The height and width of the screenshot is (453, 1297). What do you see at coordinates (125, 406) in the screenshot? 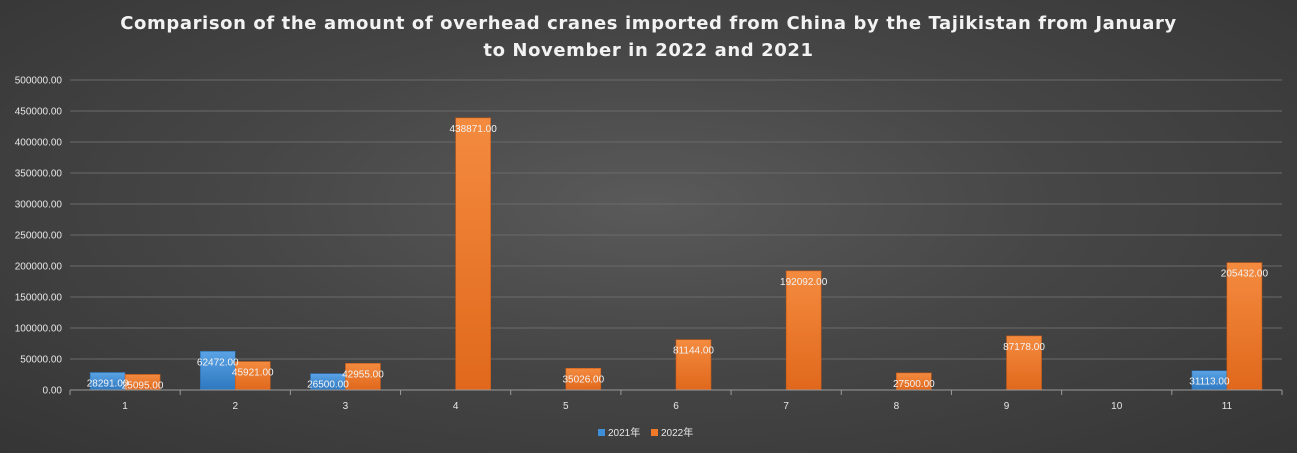
I see `x-tick-label: 1` at bounding box center [125, 406].